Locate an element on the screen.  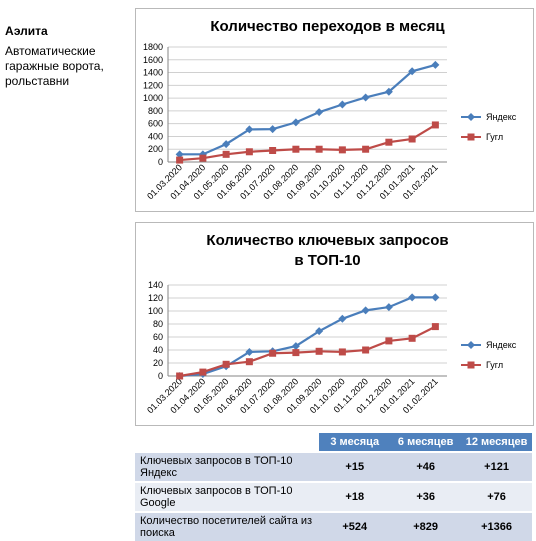
legend-label: Яндекс is located at coordinates (501, 345).